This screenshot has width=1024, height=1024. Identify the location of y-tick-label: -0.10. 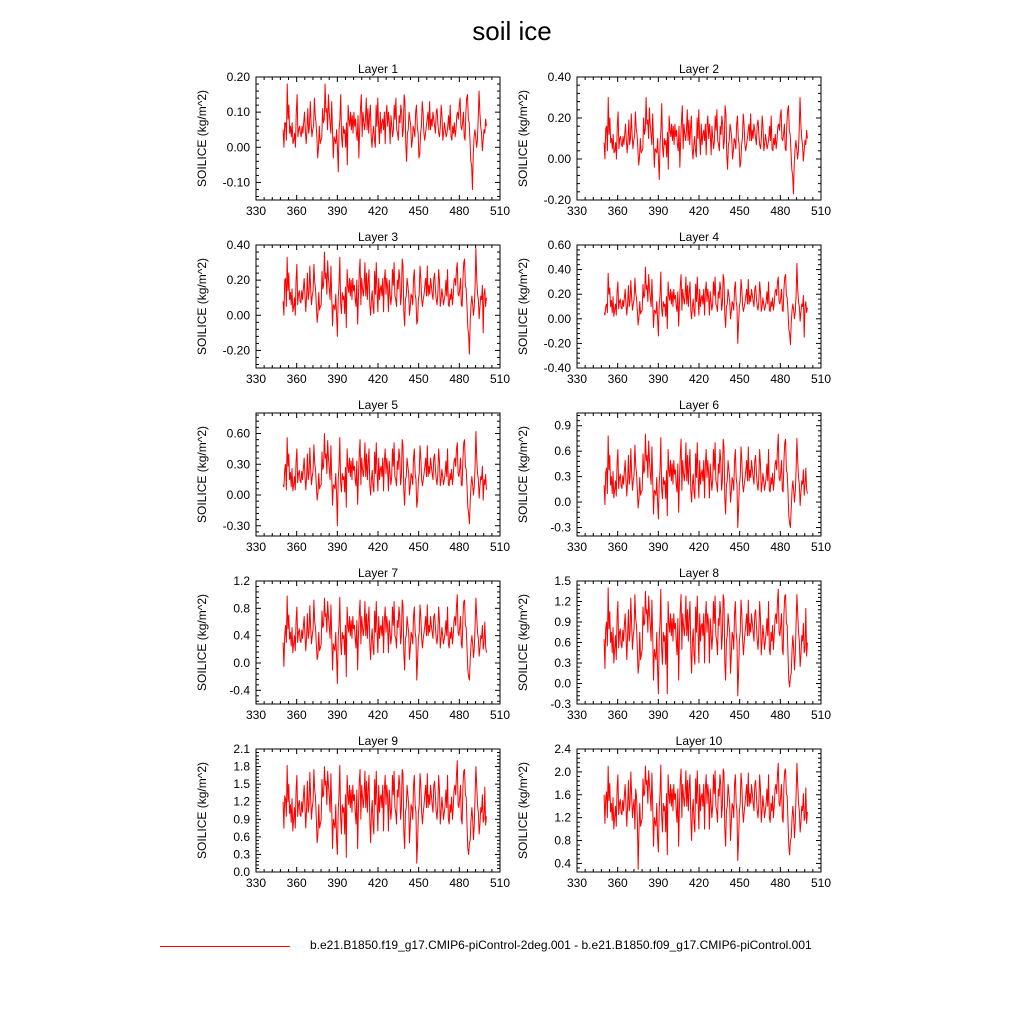
(237, 182).